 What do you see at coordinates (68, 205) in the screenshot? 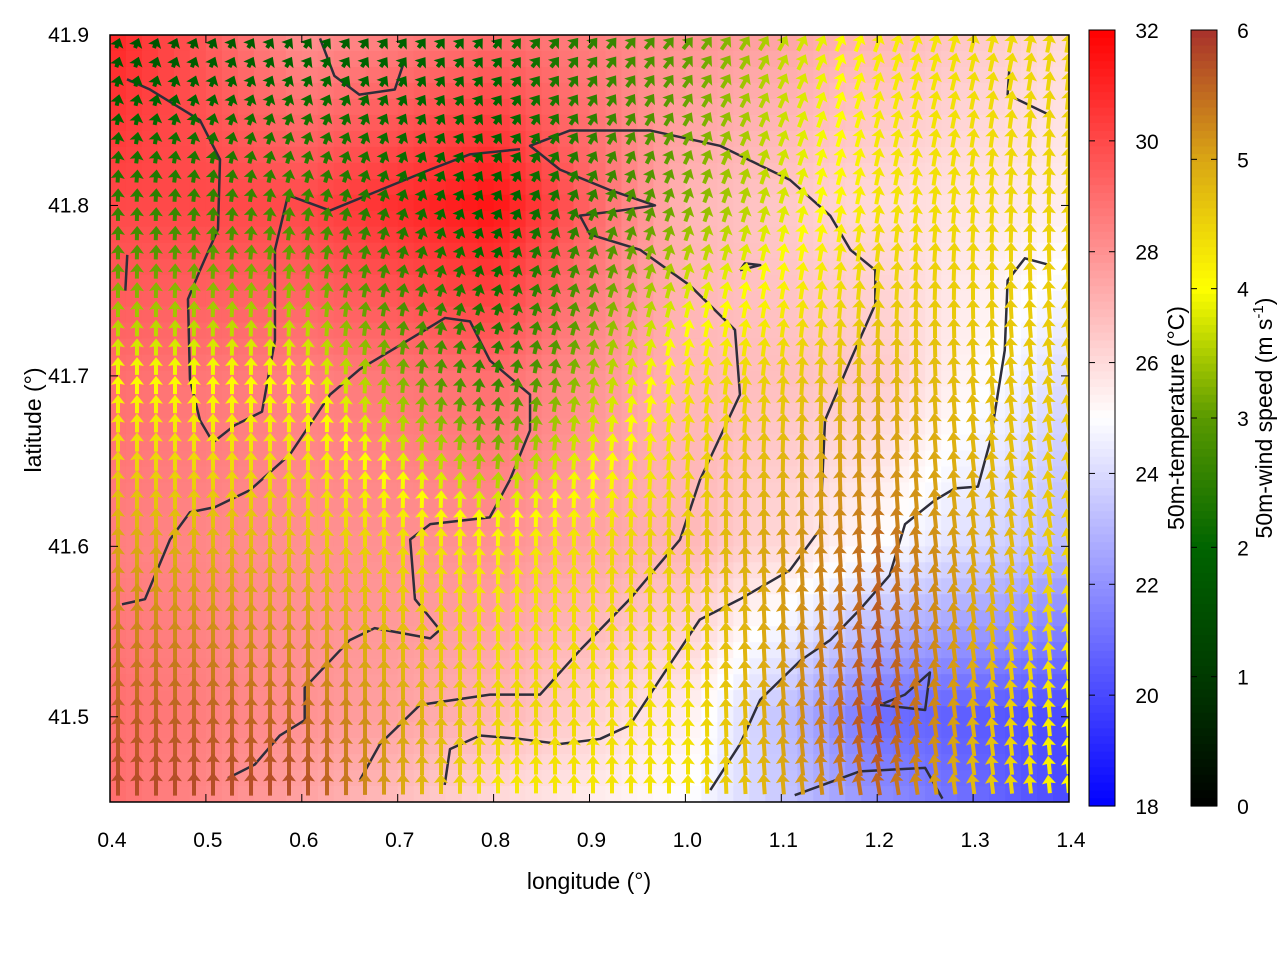
I see `y-tick-label: 41.8` at bounding box center [68, 205].